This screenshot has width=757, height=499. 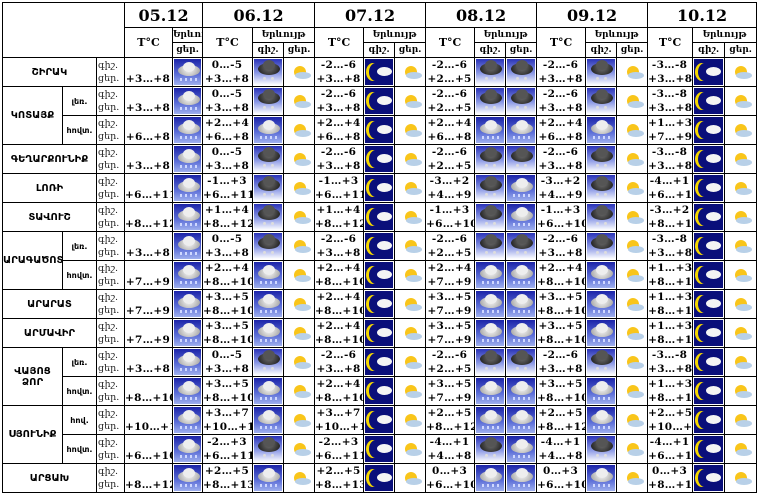 What do you see at coordinates (79, 101) in the screenshot?
I see `subregion-label: լեռ.` at bounding box center [79, 101].